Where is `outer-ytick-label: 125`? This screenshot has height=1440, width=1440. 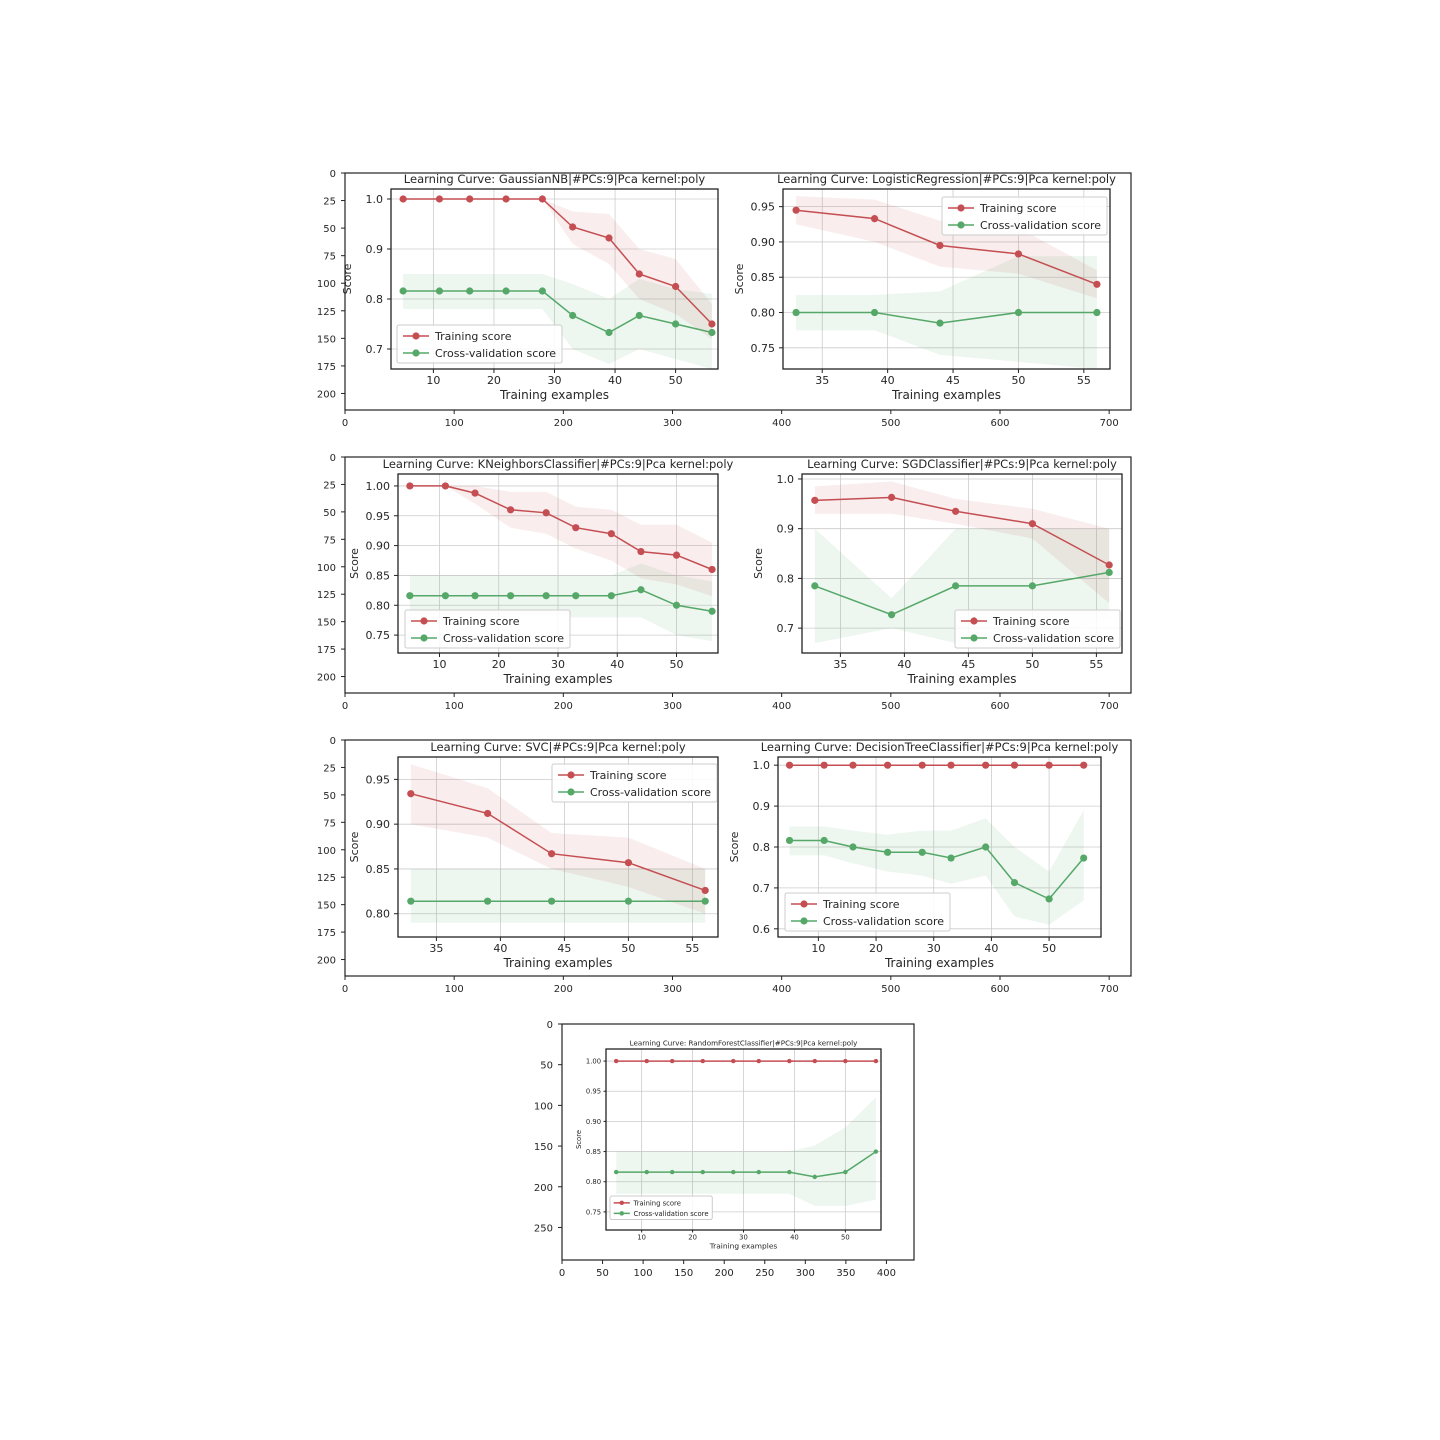
outer-ytick-label: 125 is located at coordinates (326, 878).